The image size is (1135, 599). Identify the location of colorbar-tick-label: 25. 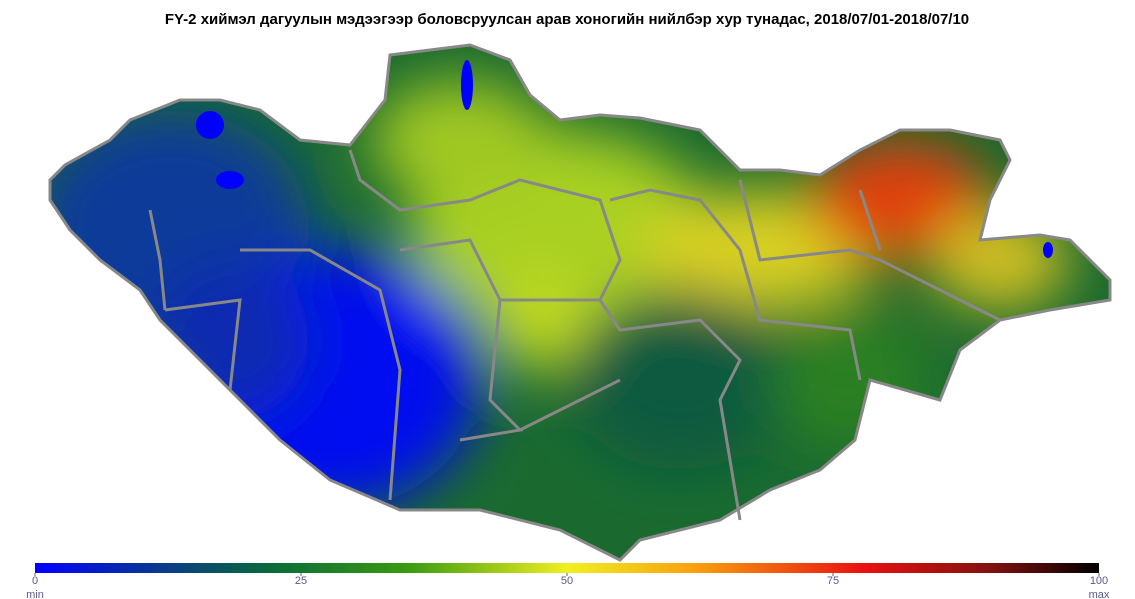
(301, 581).